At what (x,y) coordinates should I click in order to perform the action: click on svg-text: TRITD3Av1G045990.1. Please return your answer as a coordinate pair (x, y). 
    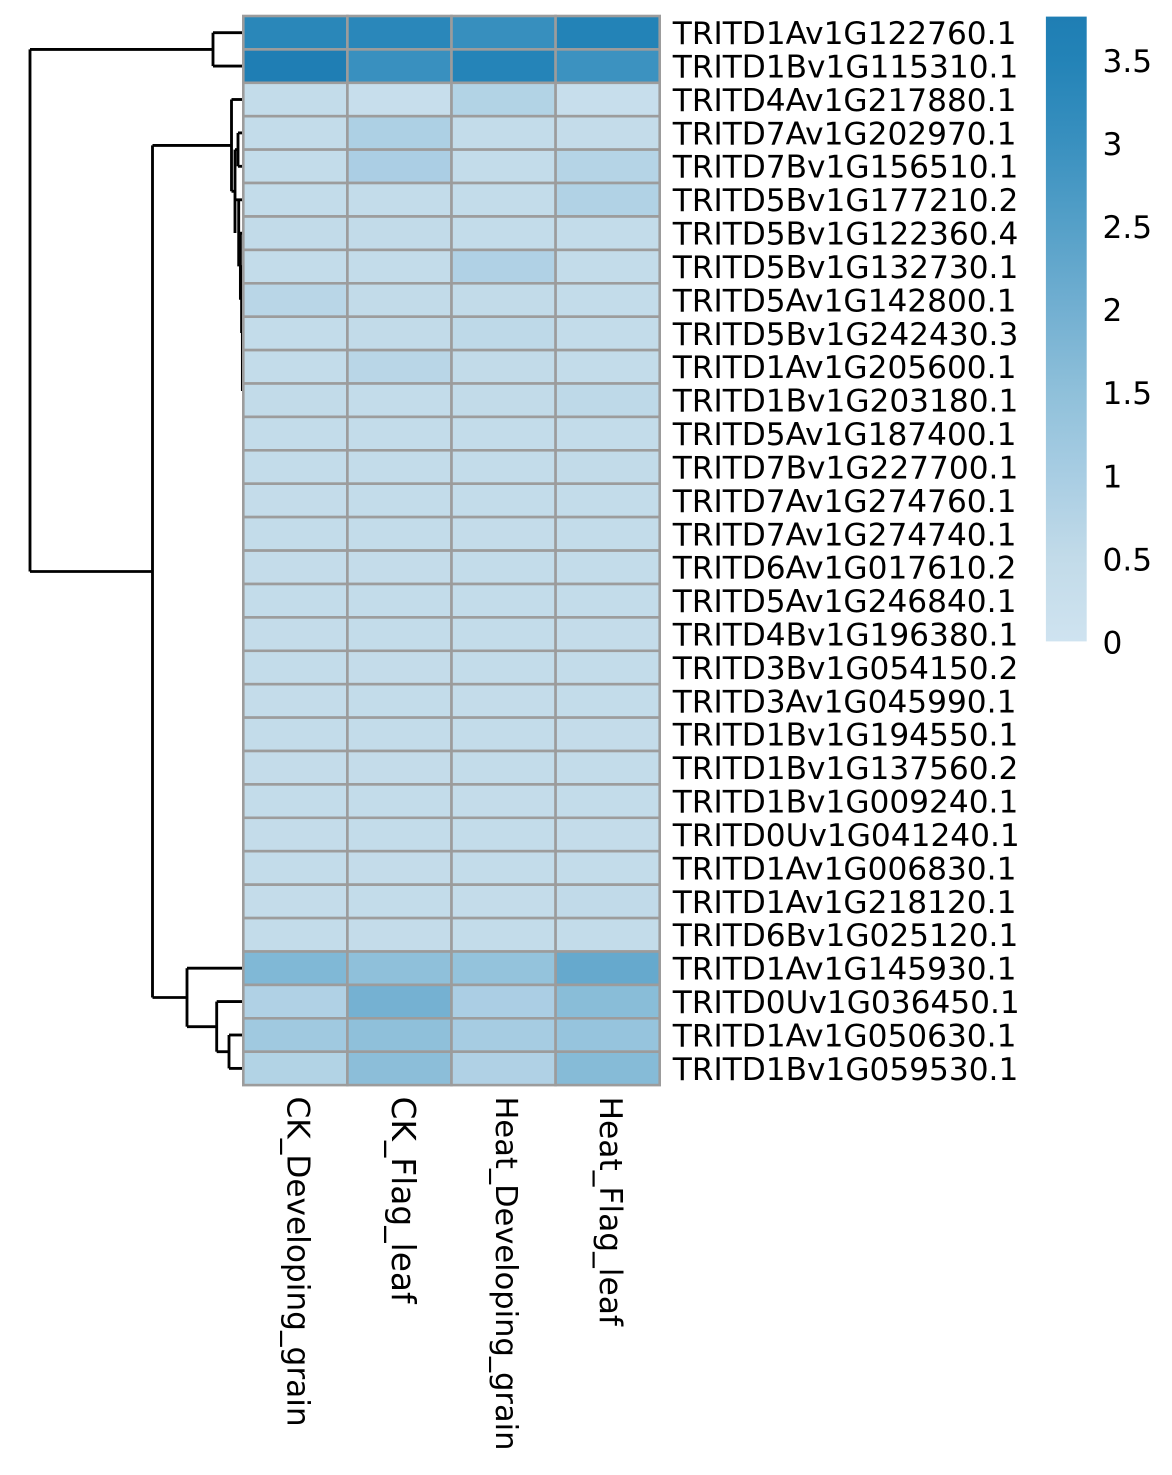
    Looking at the image, I should click on (844, 702).